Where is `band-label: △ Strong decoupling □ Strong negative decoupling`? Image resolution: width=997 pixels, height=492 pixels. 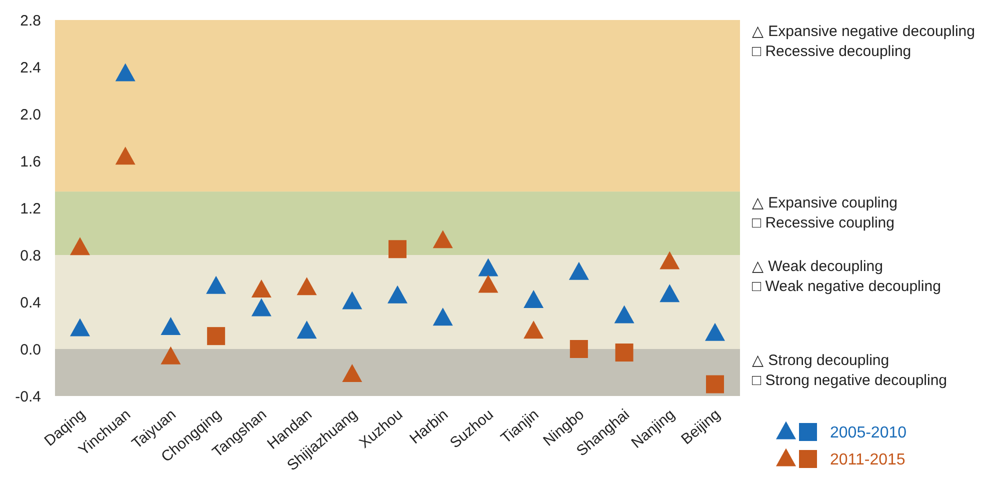
band-label: △ Strong decoupling □ Strong negative decoupling is located at coordinates (850, 370).